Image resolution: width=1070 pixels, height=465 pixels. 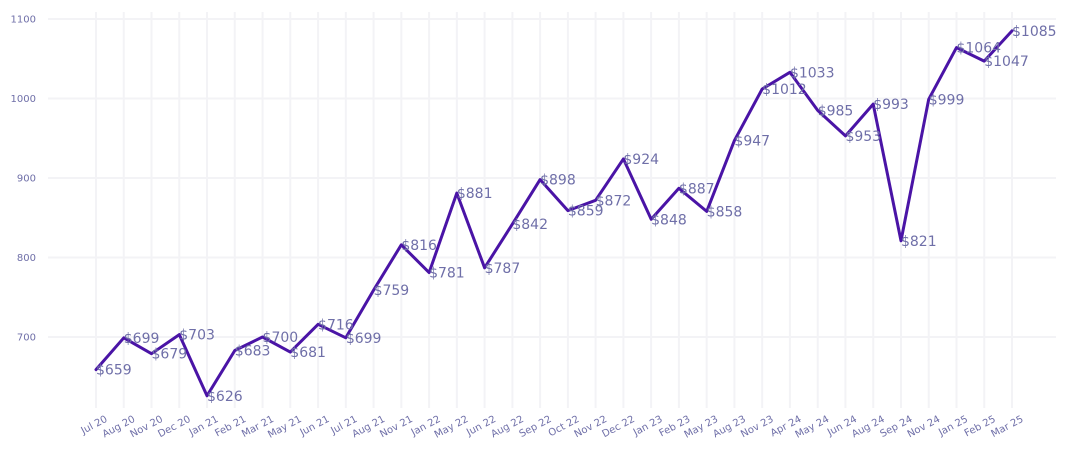 I want to click on data-label: $679, so click(x=170, y=355).